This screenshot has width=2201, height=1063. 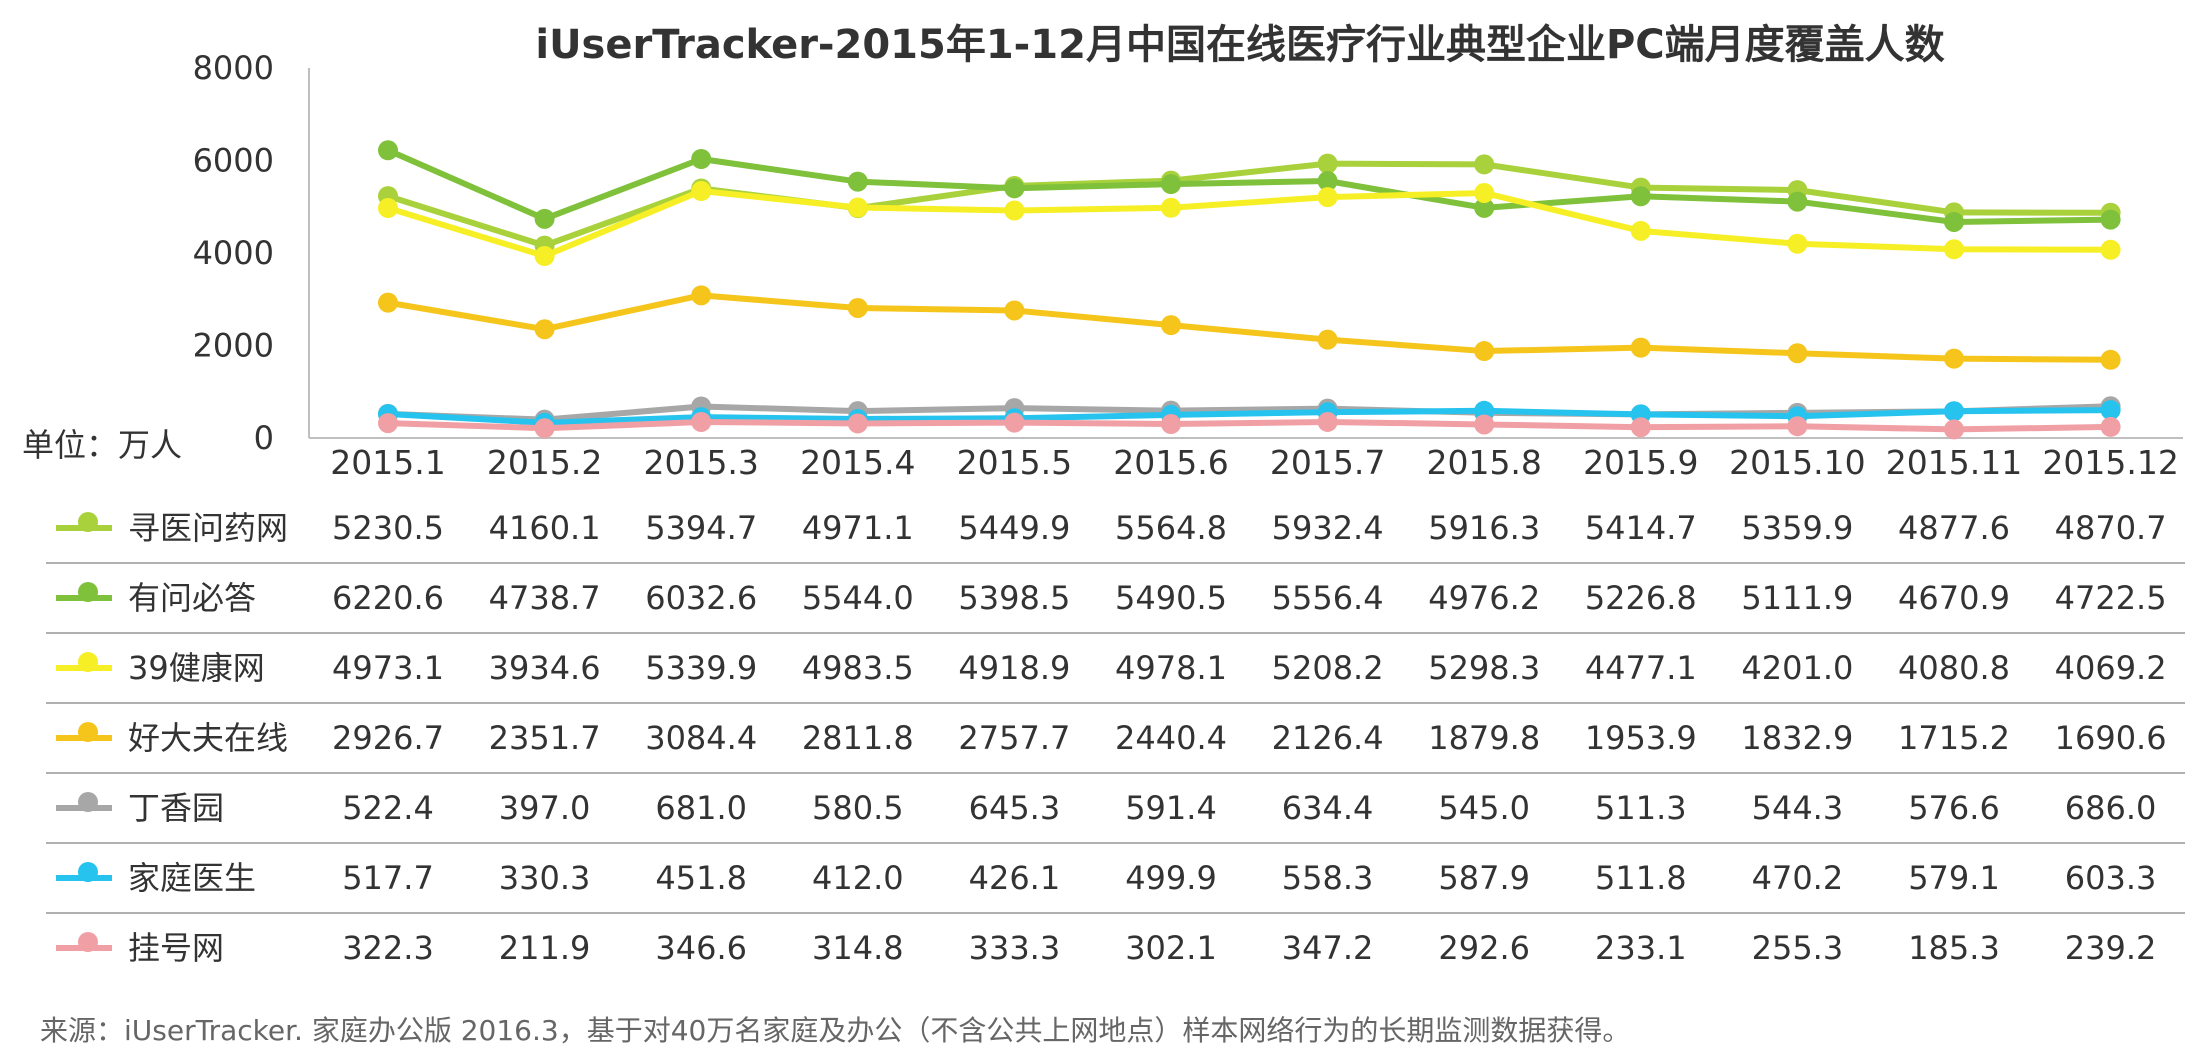 What do you see at coordinates (388, 598) in the screenshot?
I see `value-cell: 6220.6` at bounding box center [388, 598].